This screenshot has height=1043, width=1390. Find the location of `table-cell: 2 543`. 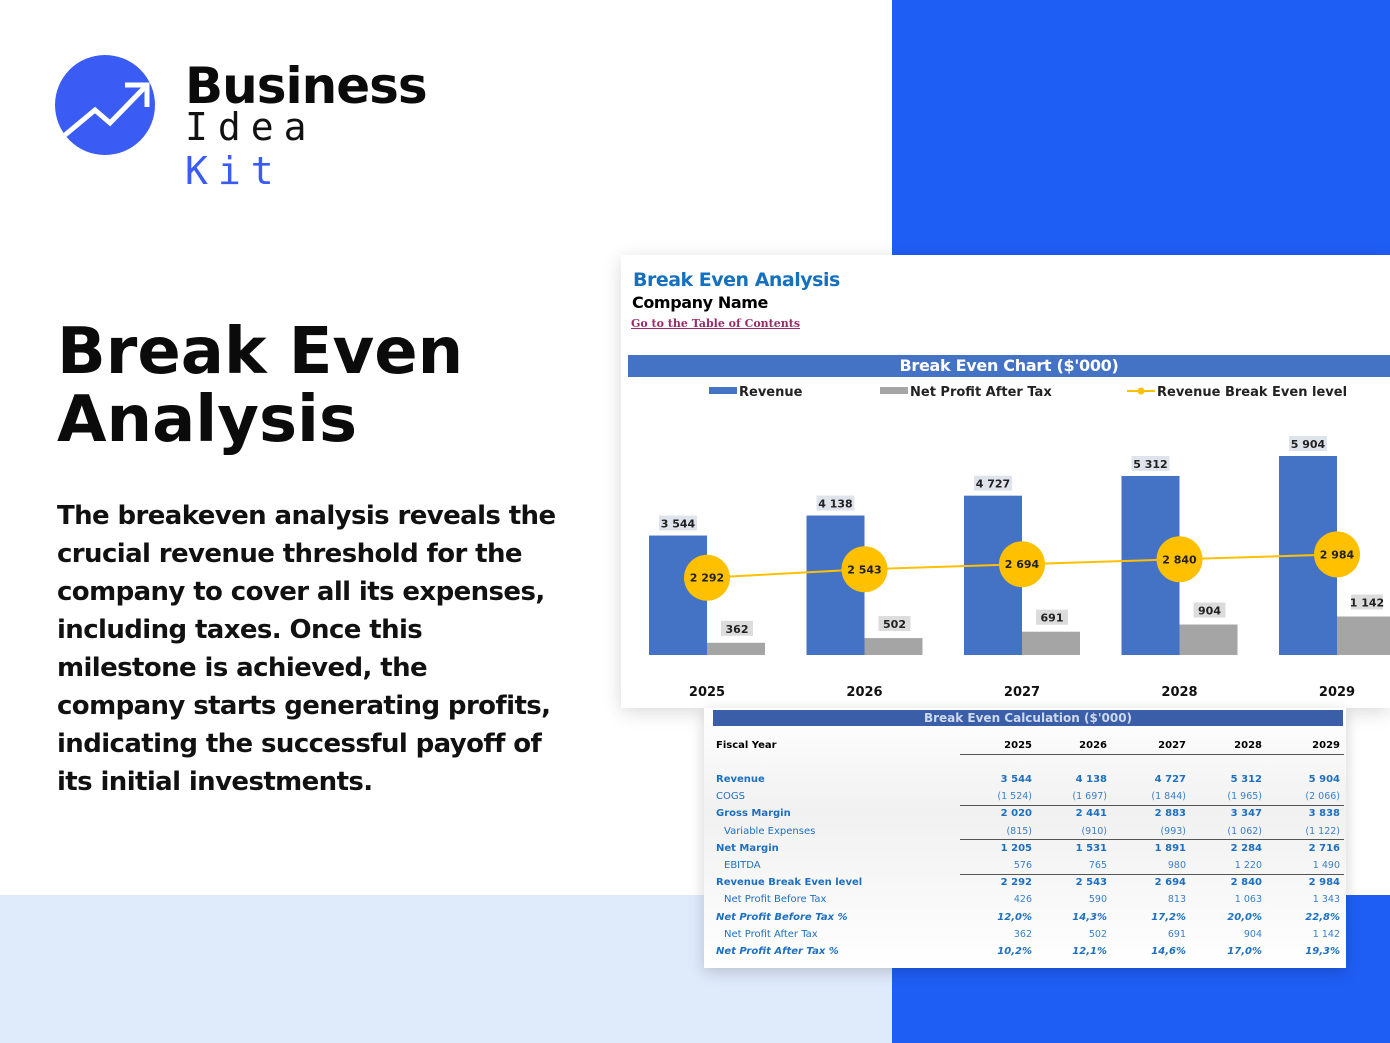

table-cell: 2 543 is located at coordinates (1091, 883).